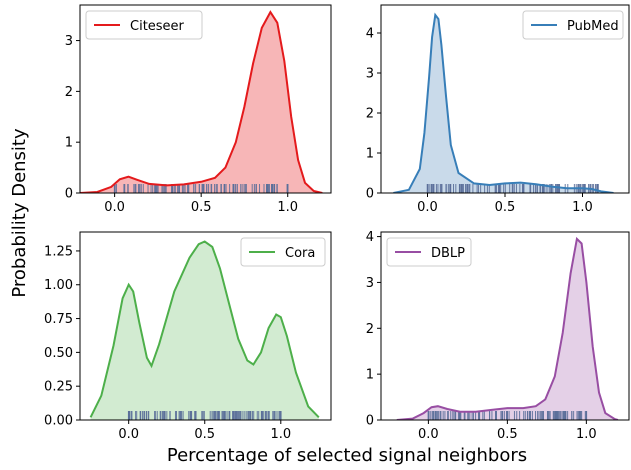  Describe the element at coordinates (347, 455) in the screenshot. I see `x-axis-label: Percentage of selected signal neighbors` at that location.